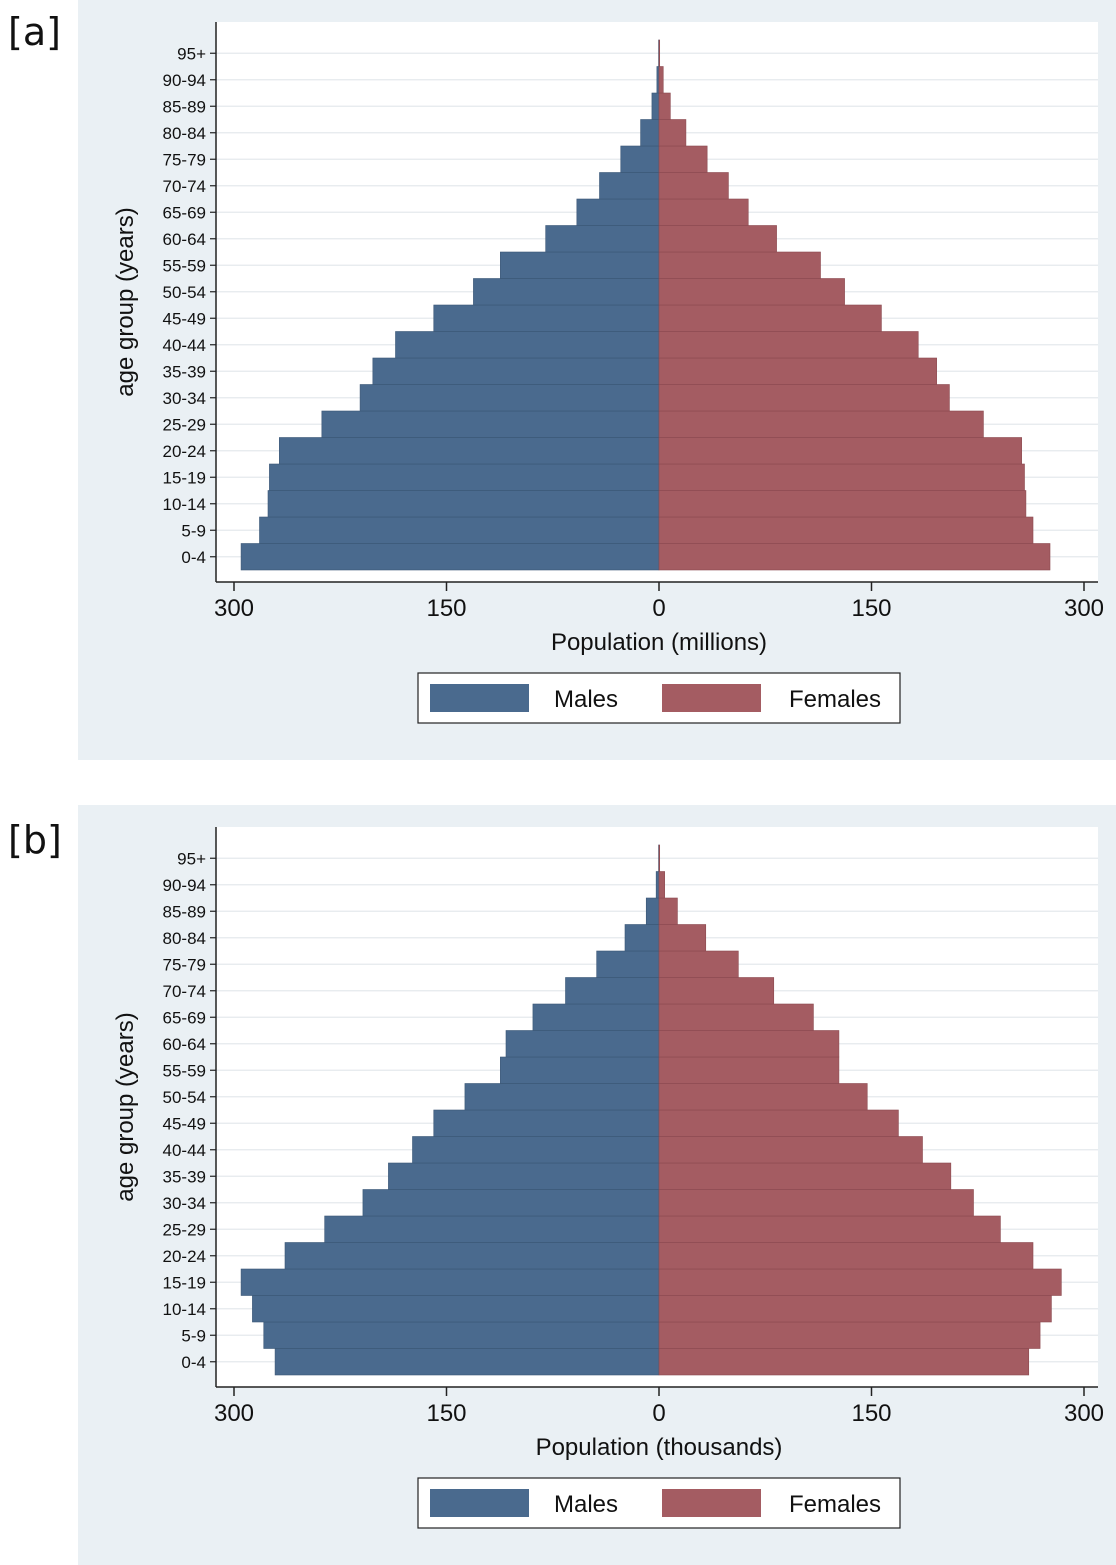  I want to click on y-tick-label: 70-74, so click(184, 991).